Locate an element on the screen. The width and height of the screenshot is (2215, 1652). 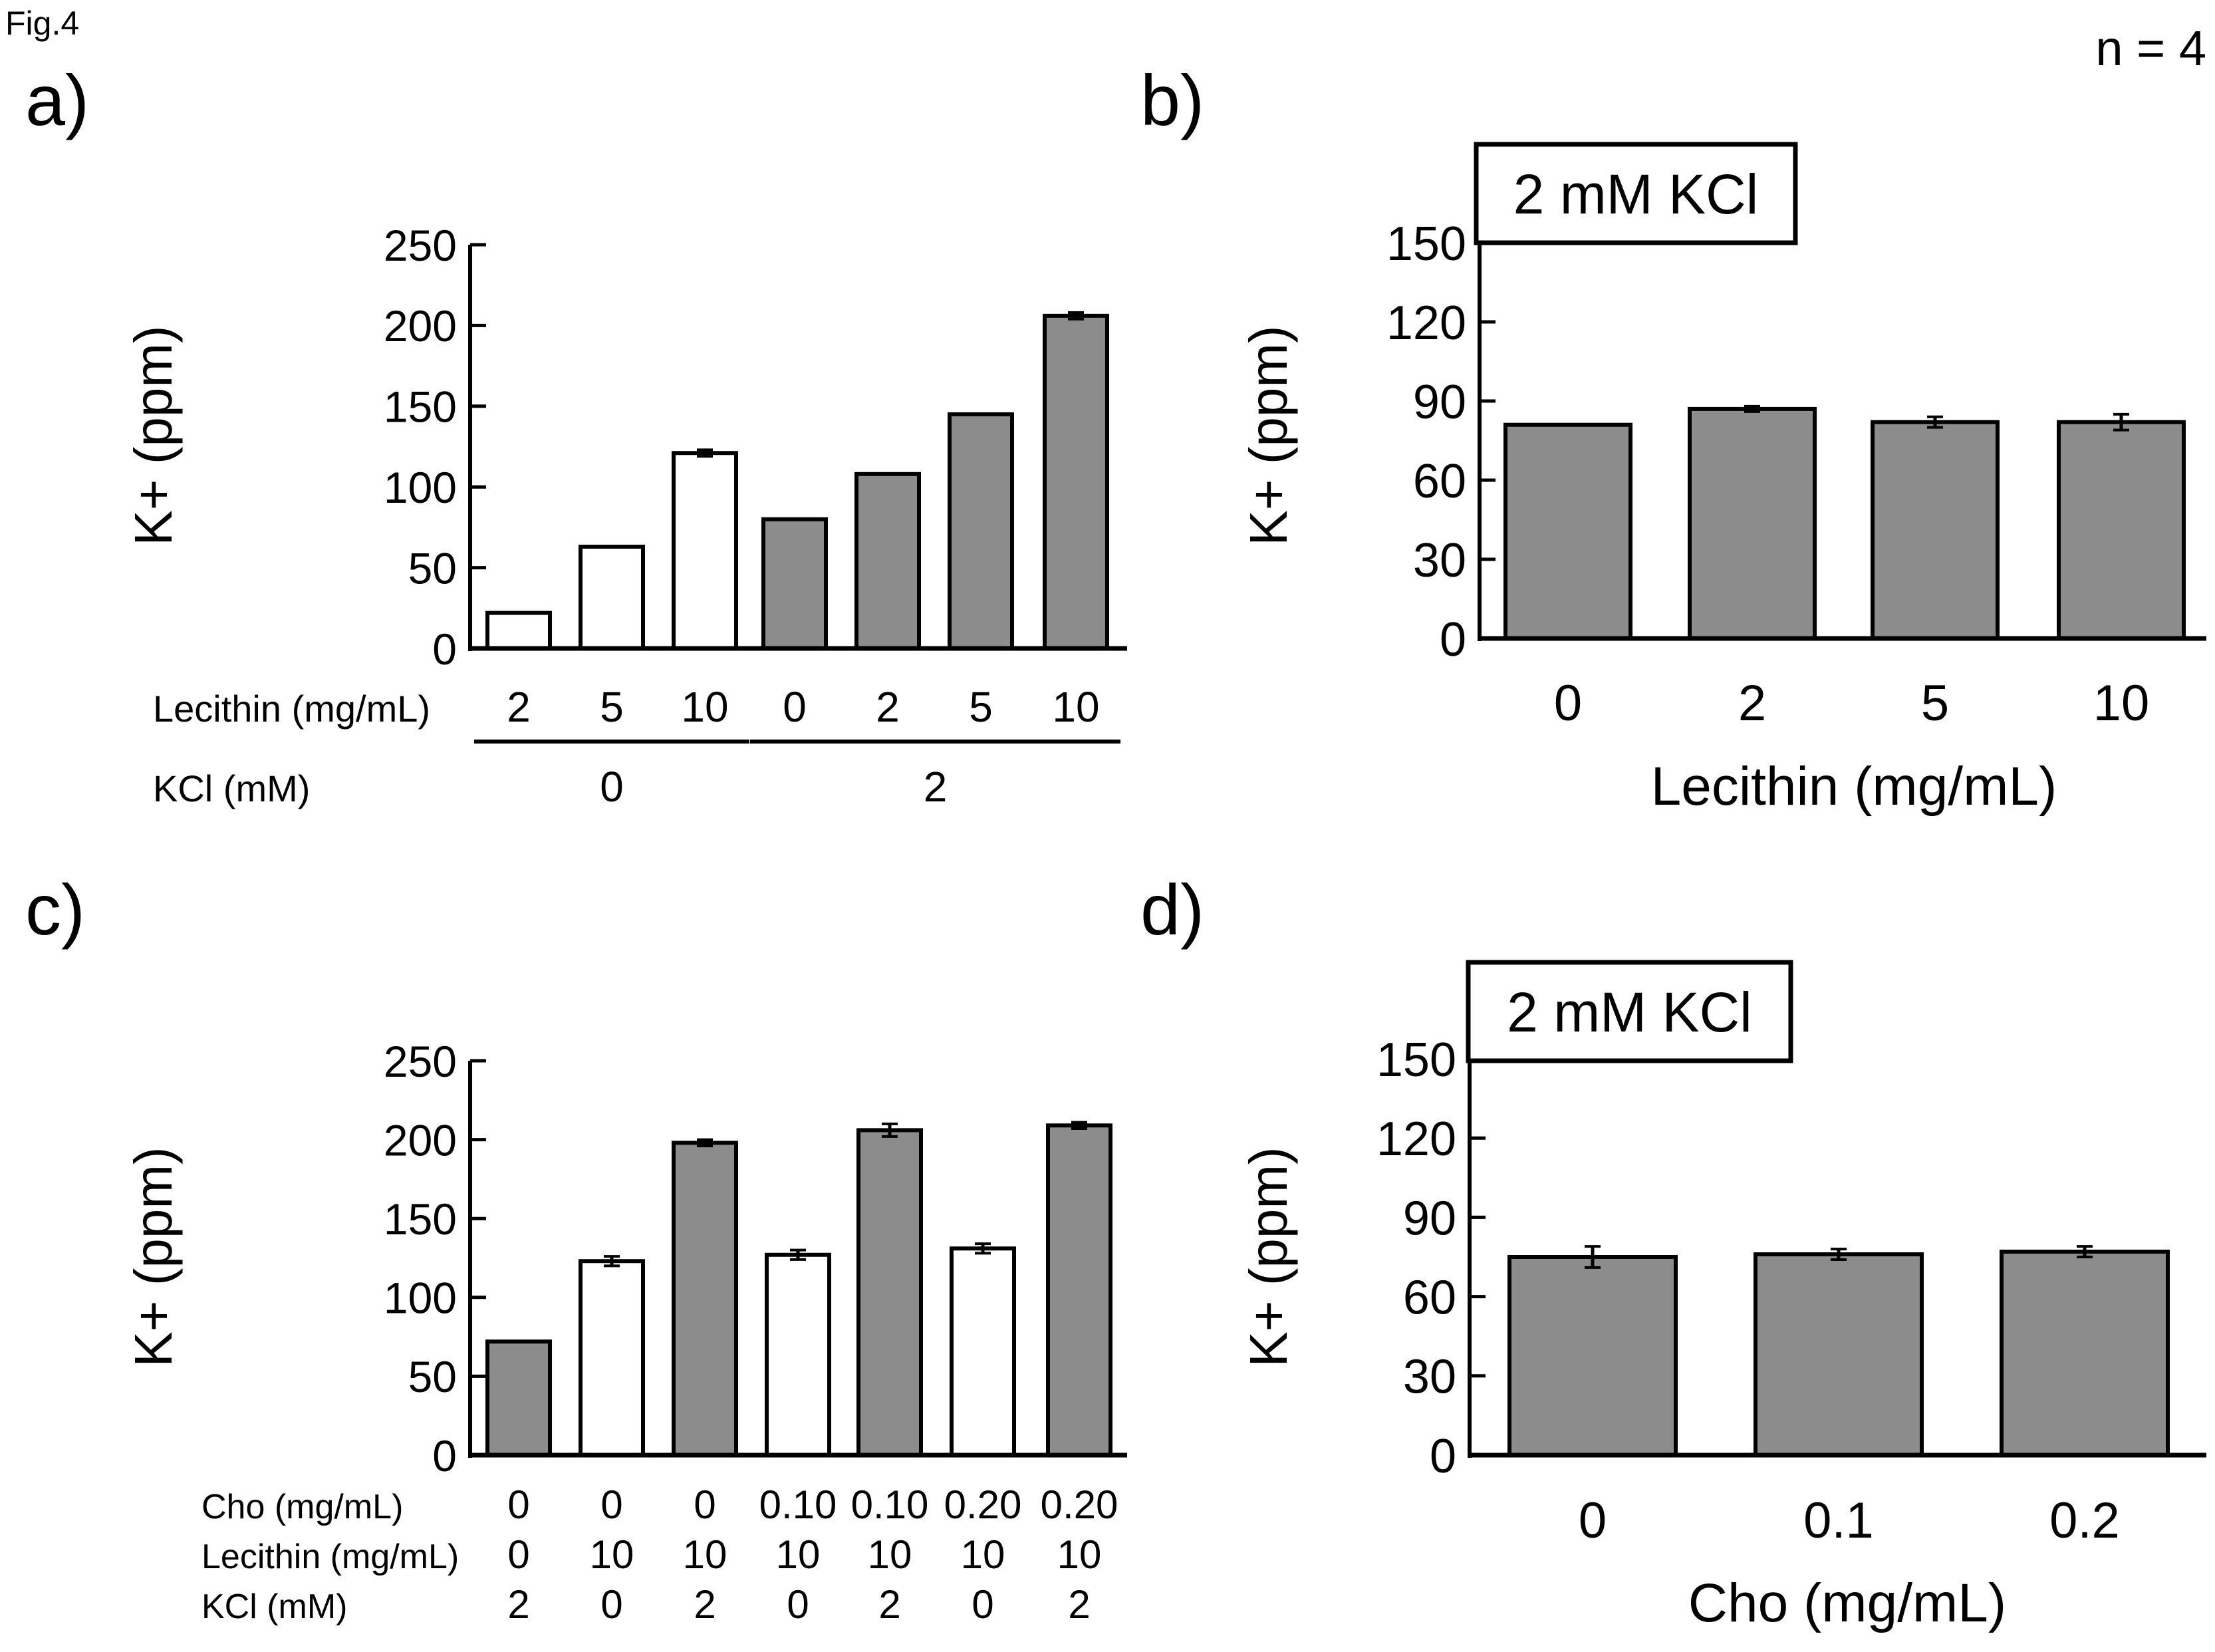
panel-label: a) is located at coordinates (57, 100).